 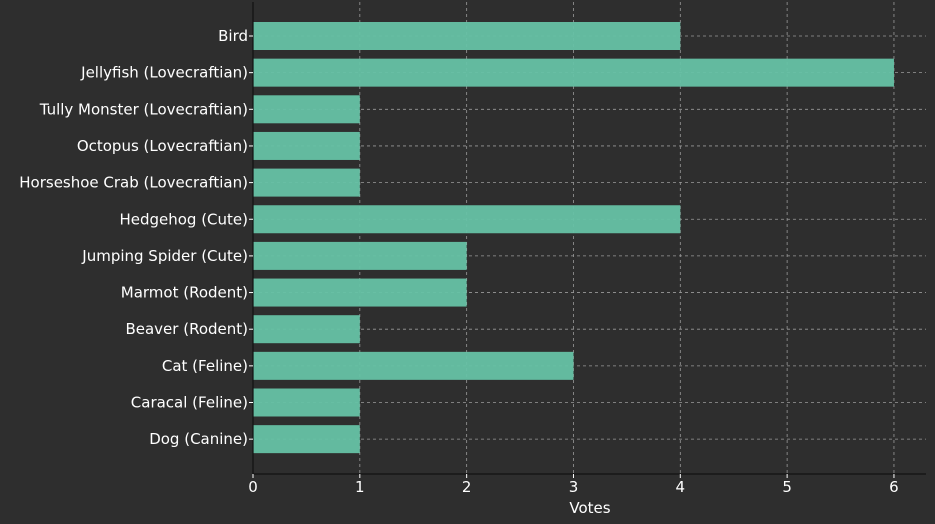 What do you see at coordinates (164, 256) in the screenshot?
I see `category-label: Jumping Spider (Cute)` at bounding box center [164, 256].